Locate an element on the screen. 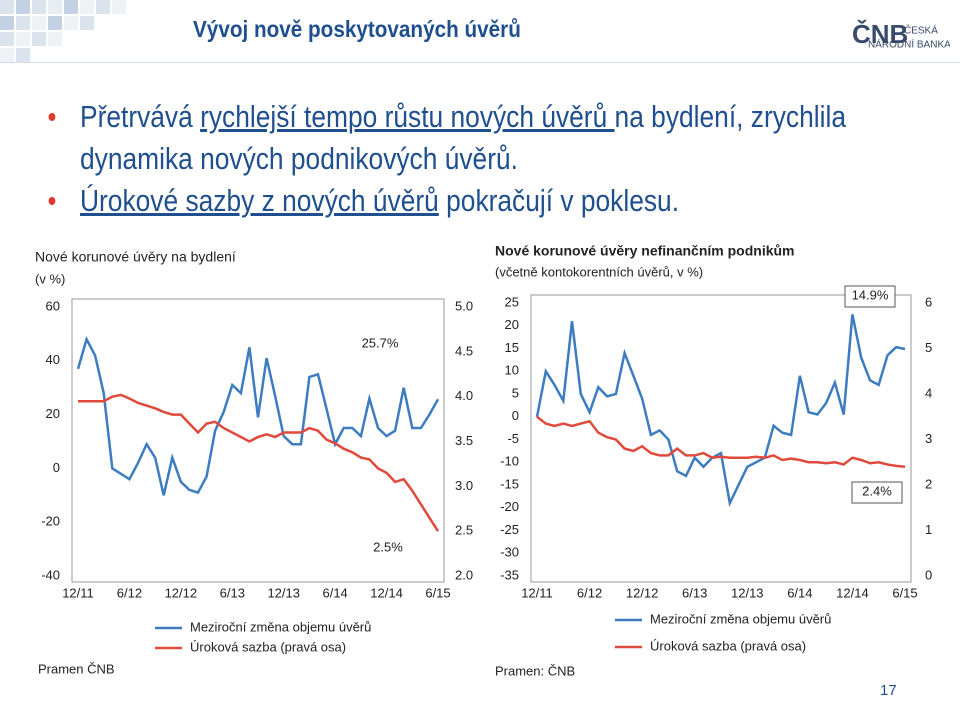 The image size is (960, 702). y-tick-label: 25 is located at coordinates (512, 301).